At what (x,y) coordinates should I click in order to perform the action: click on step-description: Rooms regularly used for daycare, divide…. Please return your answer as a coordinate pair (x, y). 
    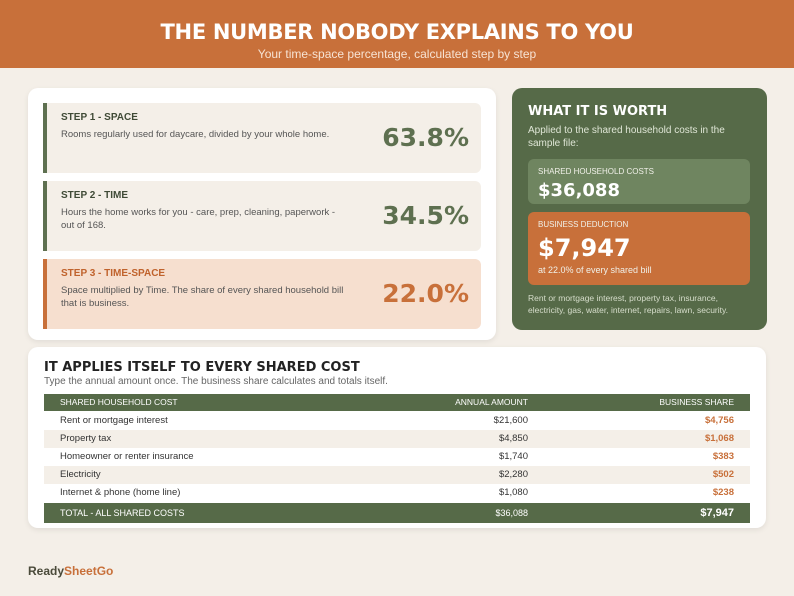
    Looking at the image, I should click on (195, 134).